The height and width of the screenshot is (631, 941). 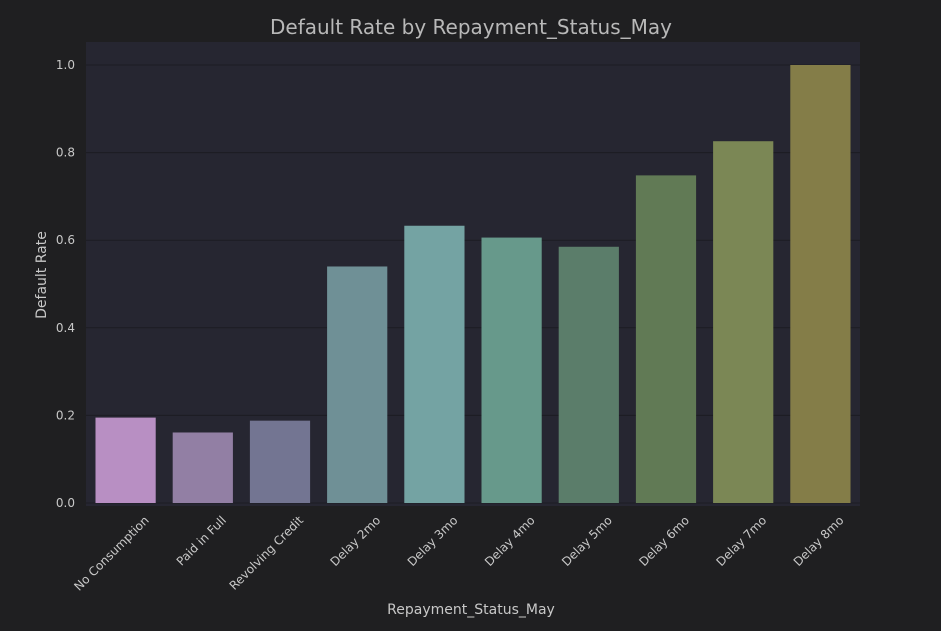 I want to click on chart-title: Default Rate by Repayment_Status_May, so click(x=471, y=27).